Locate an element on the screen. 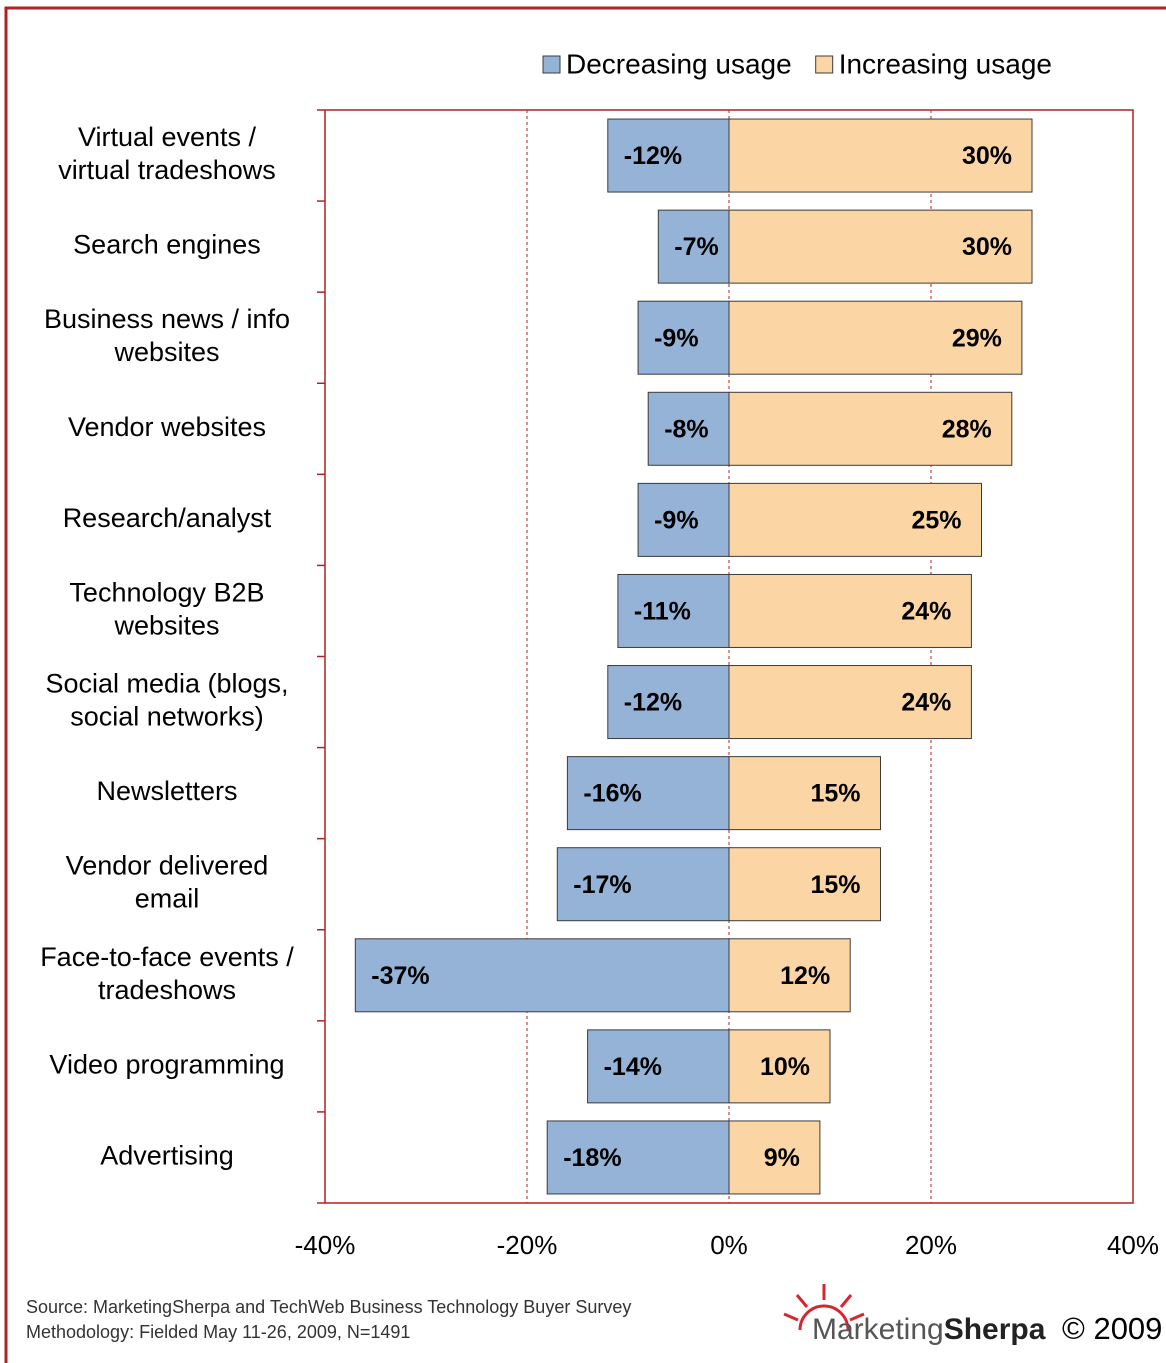 The width and height of the screenshot is (1166, 1363). x-tick-label: 40% is located at coordinates (1133, 1245).